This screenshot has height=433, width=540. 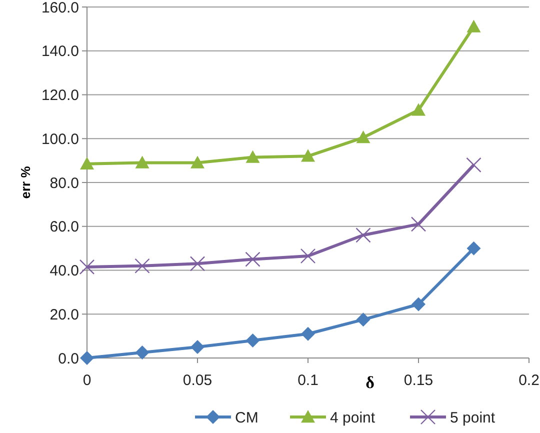 What do you see at coordinates (64, 183) in the screenshot?
I see `y-tick-label: 80.0` at bounding box center [64, 183].